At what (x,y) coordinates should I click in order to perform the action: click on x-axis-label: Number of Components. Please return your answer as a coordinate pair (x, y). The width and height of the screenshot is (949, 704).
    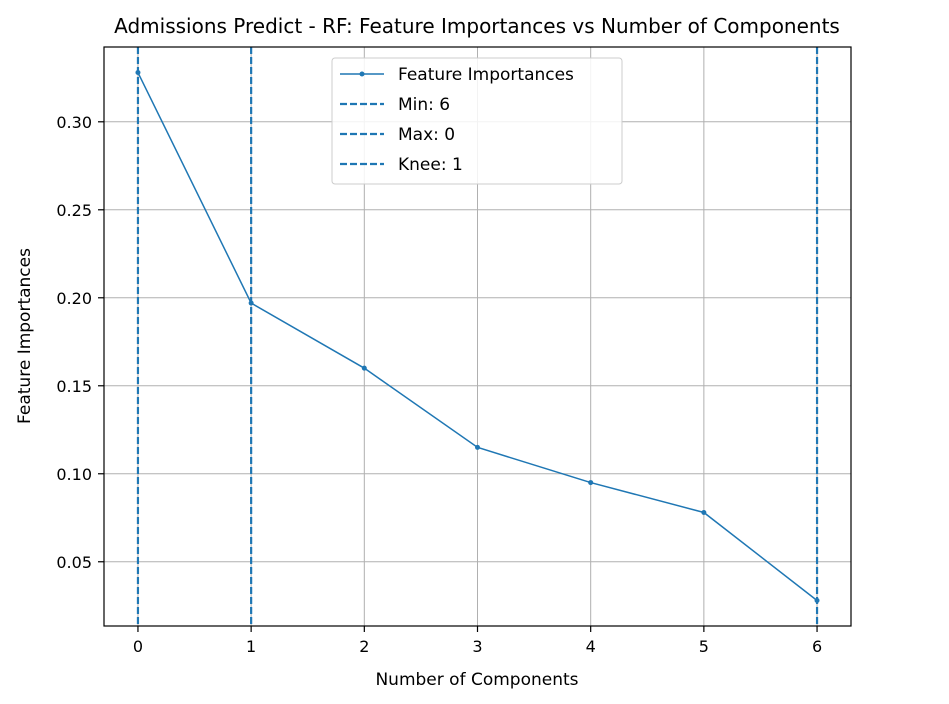
    Looking at the image, I should click on (476, 680).